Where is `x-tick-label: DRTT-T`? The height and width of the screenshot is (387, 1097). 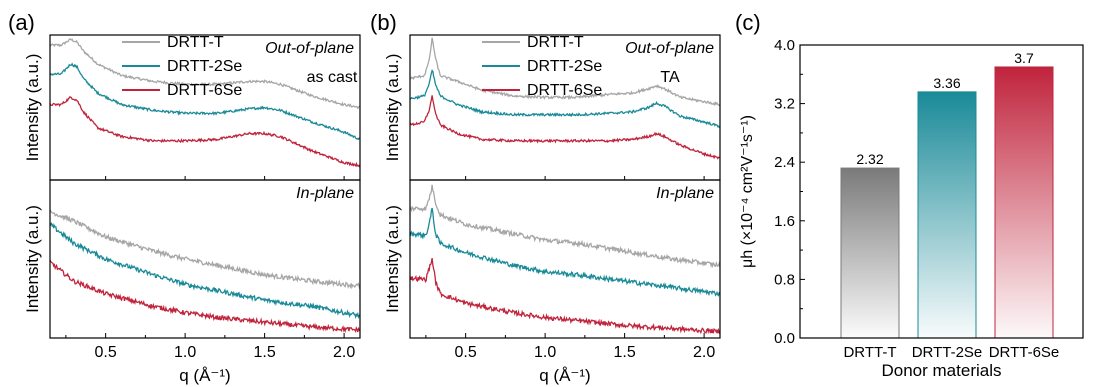 x-tick-label: DRTT-T is located at coordinates (869, 352).